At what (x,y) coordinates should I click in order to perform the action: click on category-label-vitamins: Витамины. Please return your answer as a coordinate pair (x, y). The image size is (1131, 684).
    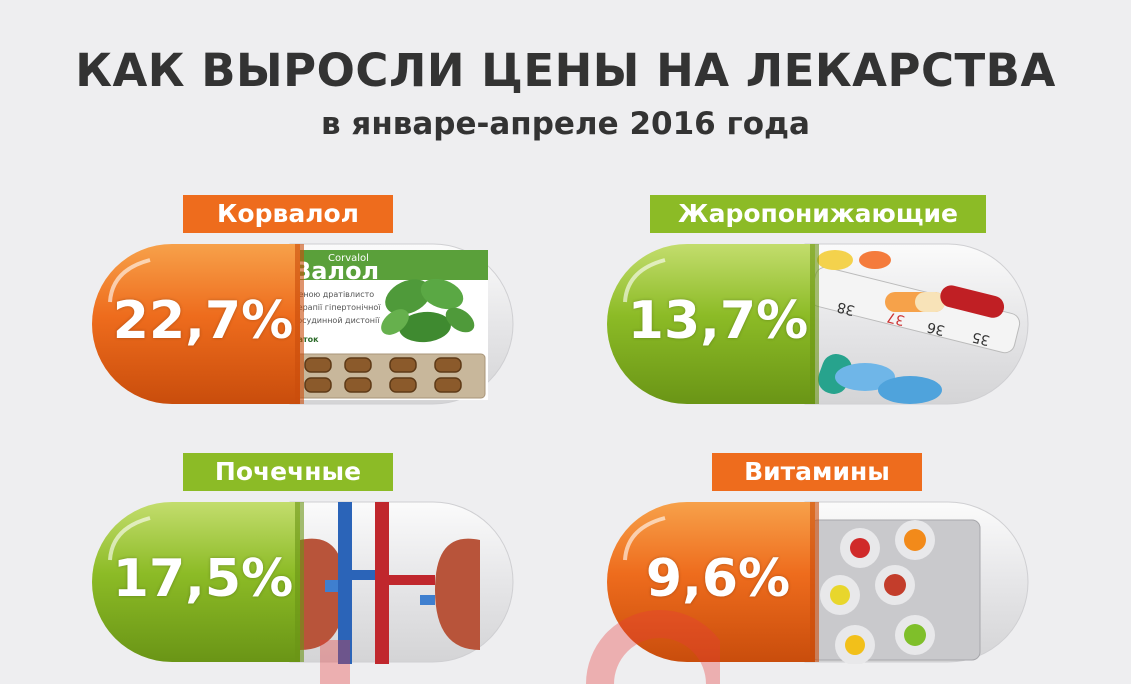
    Looking at the image, I should click on (817, 472).